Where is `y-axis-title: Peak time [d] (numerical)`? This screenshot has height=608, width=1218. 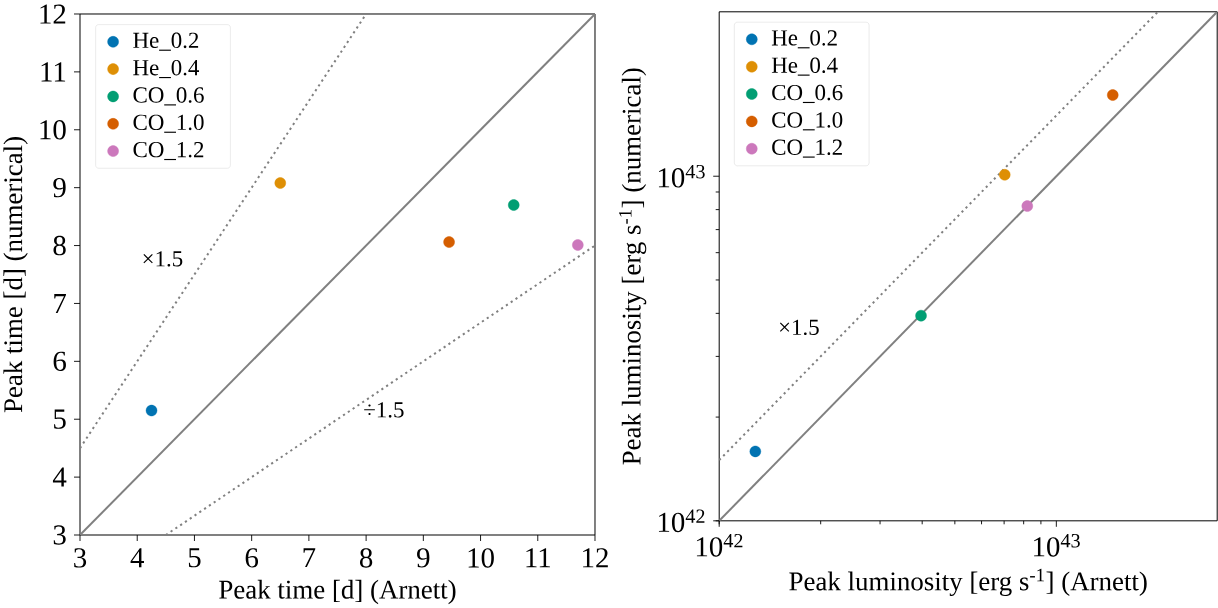 y-axis-title: Peak time [d] (numerical) is located at coordinates (15, 275).